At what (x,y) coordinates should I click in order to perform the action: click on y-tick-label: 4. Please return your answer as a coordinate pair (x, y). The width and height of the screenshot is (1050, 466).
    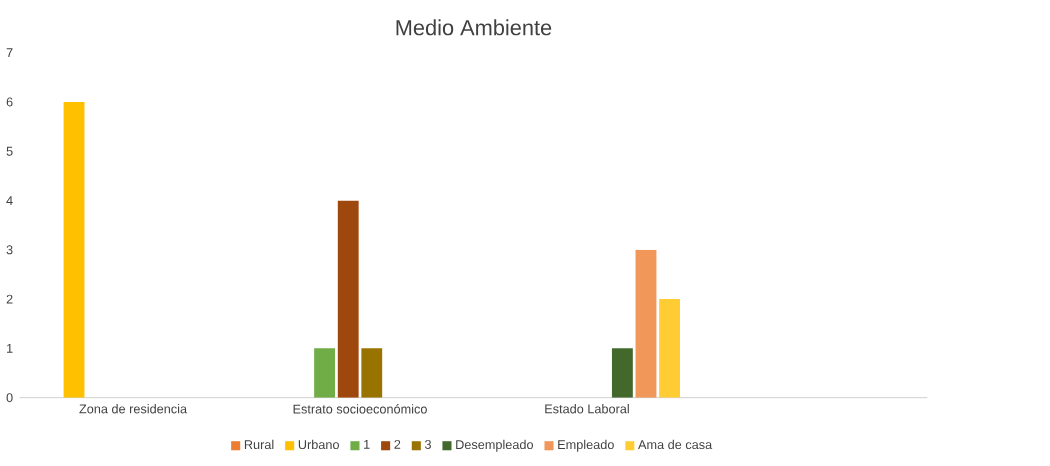
    Looking at the image, I should click on (9, 201).